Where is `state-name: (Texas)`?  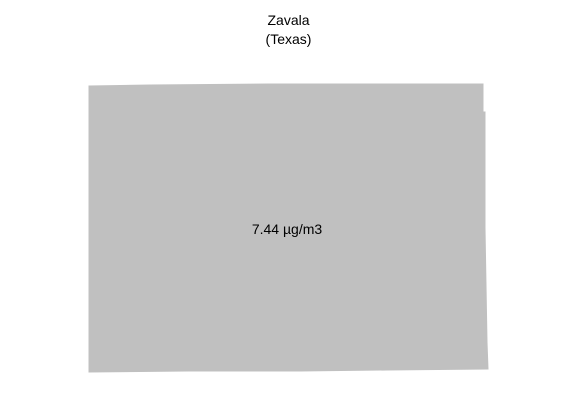 state-name: (Texas) is located at coordinates (288, 39).